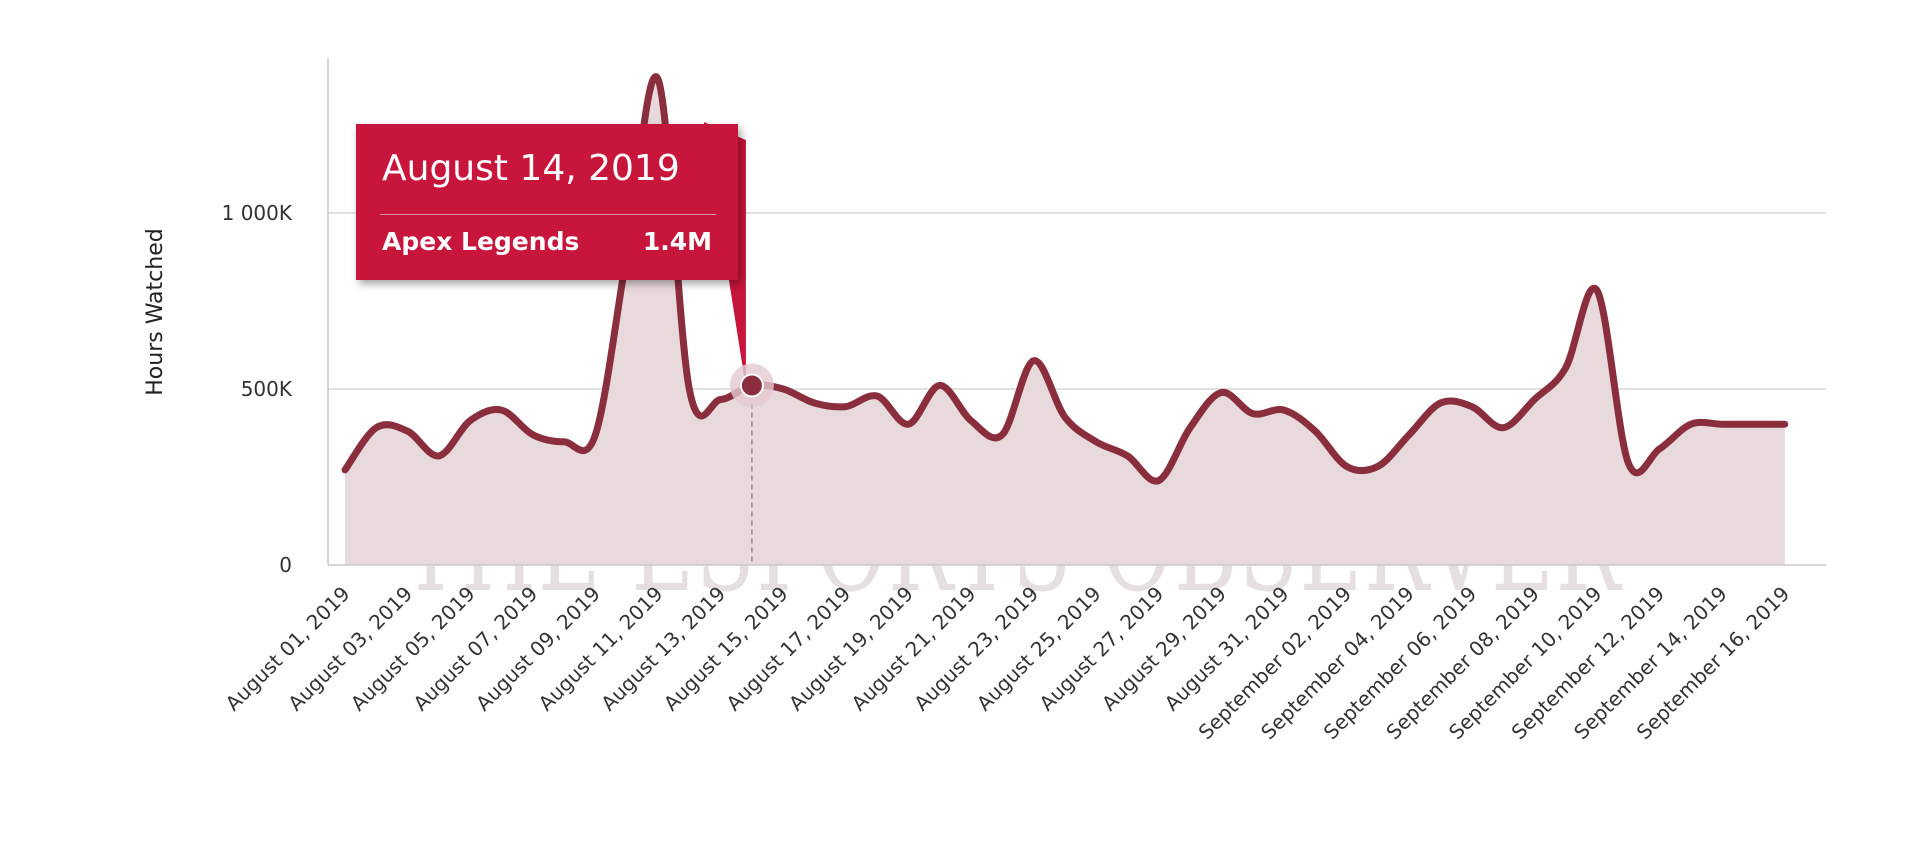 The width and height of the screenshot is (1920, 843). I want to click on y-tick-label: 500K, so click(267, 389).